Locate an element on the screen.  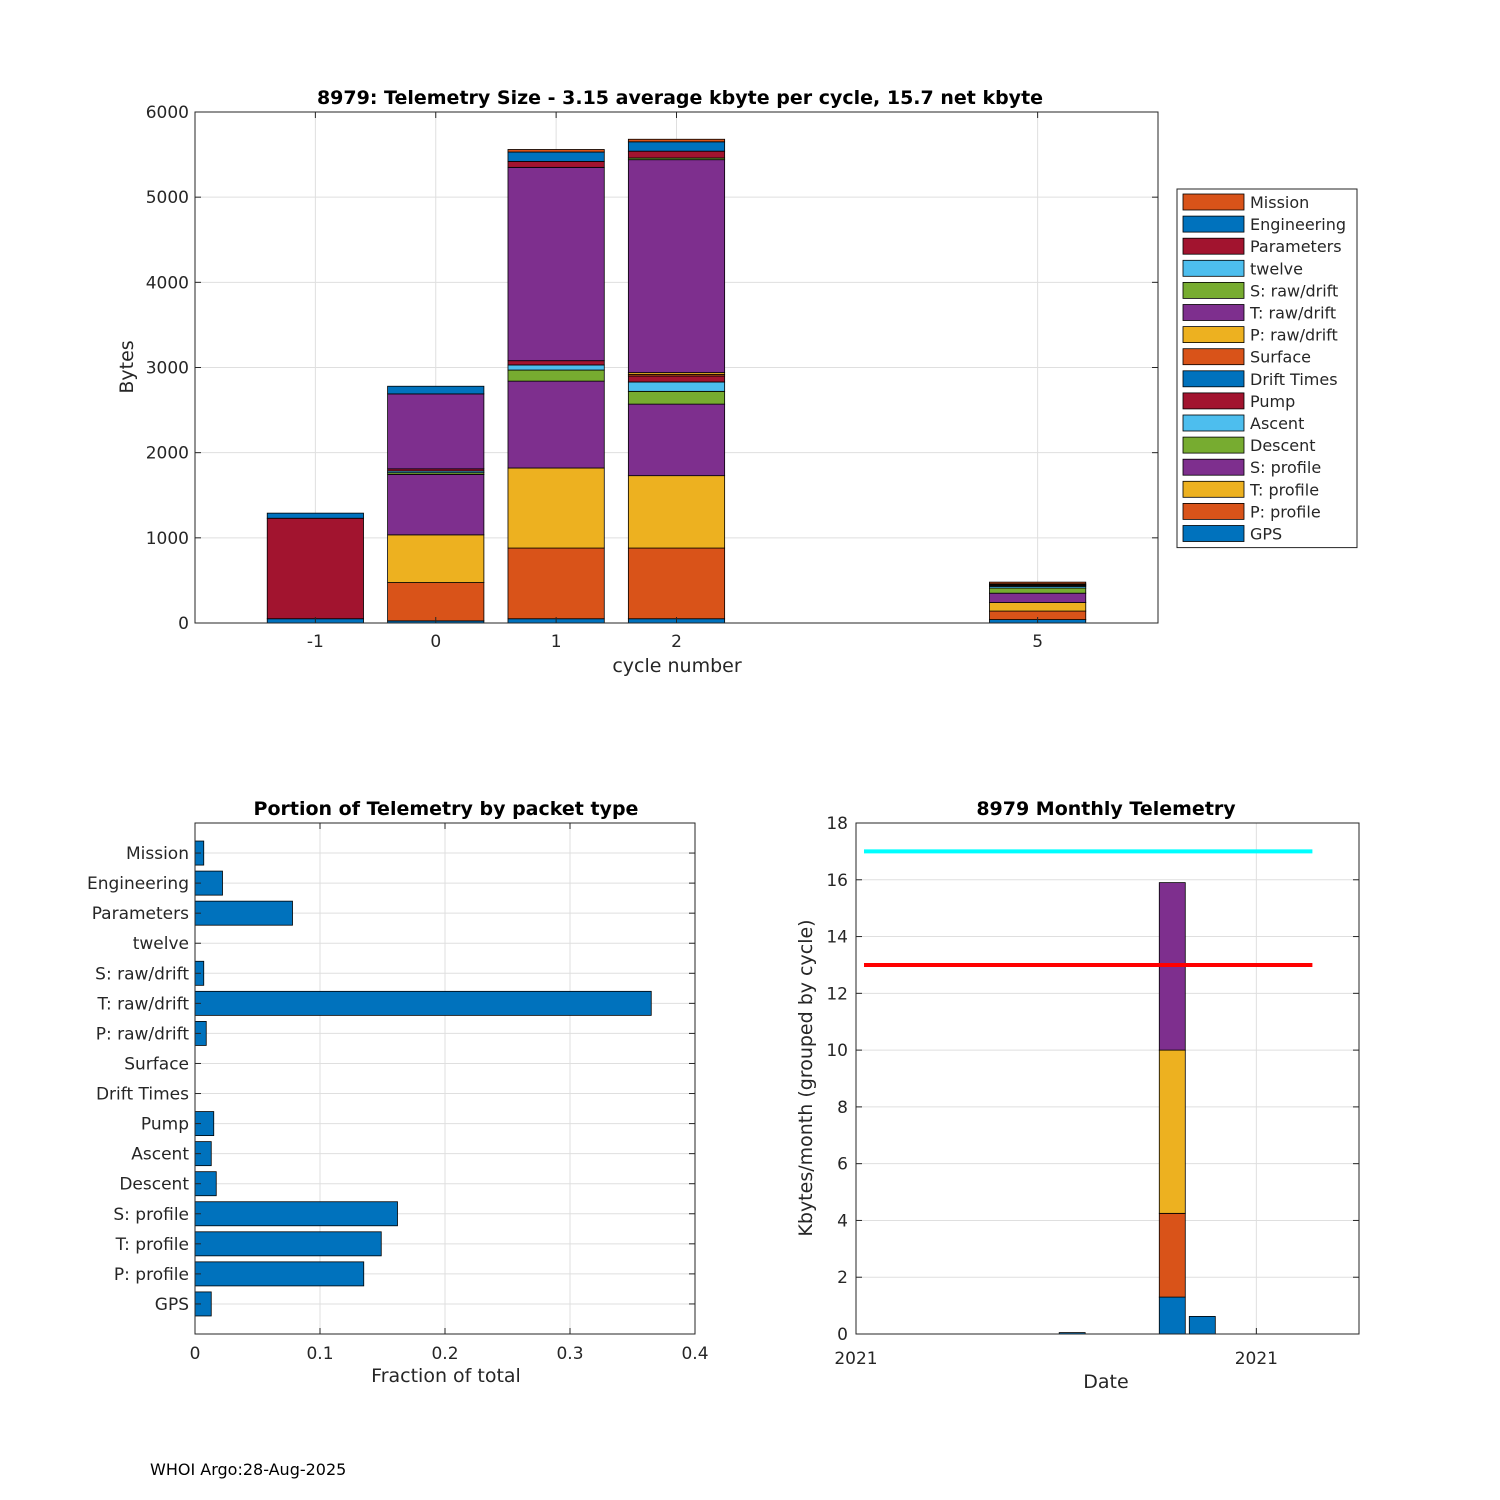
y-tick-label: 14 is located at coordinates (837, 938).